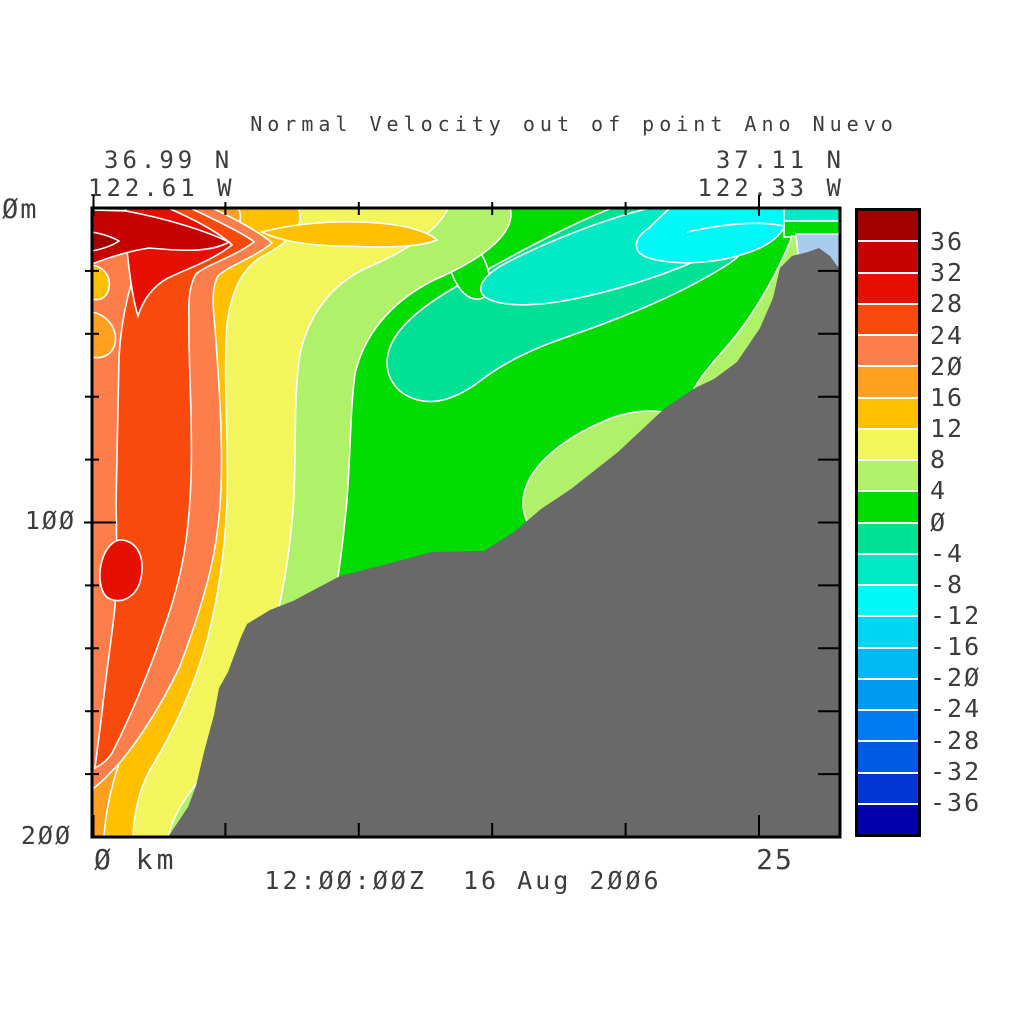  What do you see at coordinates (463, 880) in the screenshot?
I see `timestamp-label: 12:ØØ:ØØZ 16 Aug 2ØØ6` at bounding box center [463, 880].